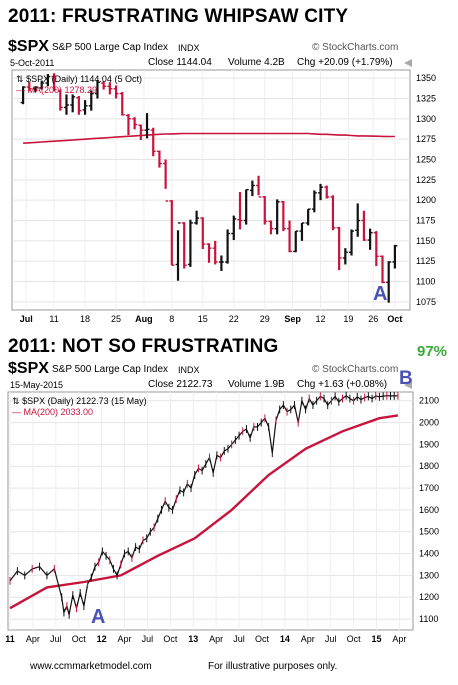 The width and height of the screenshot is (458, 685). I want to click on top-x-tick-label: 11, so click(53, 319).